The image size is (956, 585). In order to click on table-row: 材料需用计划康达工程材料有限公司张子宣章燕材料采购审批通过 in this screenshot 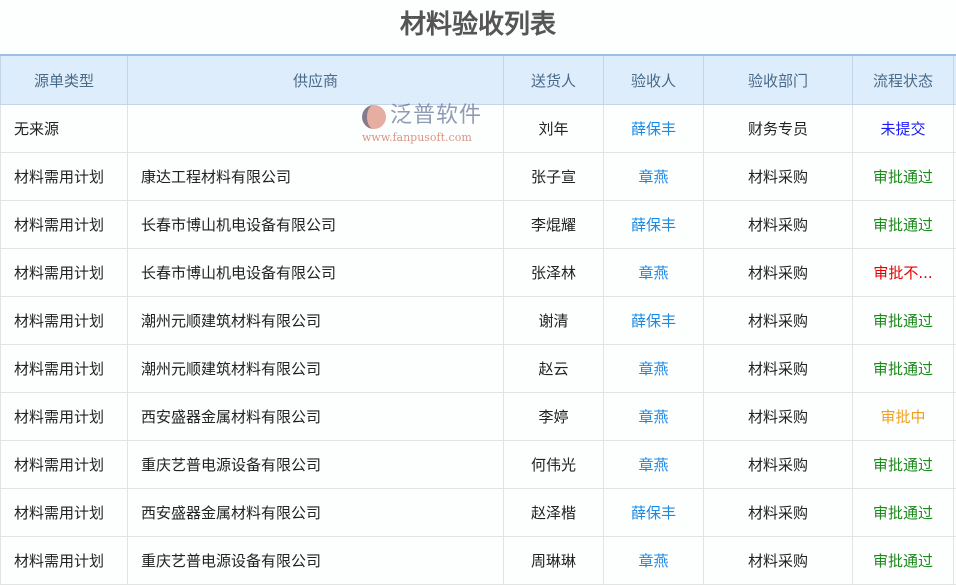, I will do `click(478, 177)`.